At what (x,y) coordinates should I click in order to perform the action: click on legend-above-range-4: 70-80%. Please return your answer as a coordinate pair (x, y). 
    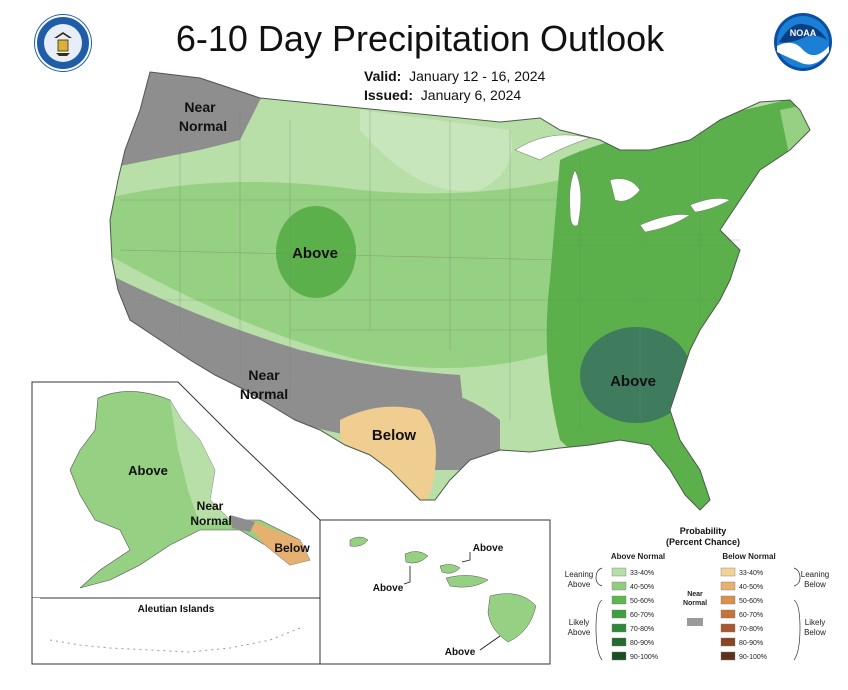
    Looking at the image, I should click on (642, 629).